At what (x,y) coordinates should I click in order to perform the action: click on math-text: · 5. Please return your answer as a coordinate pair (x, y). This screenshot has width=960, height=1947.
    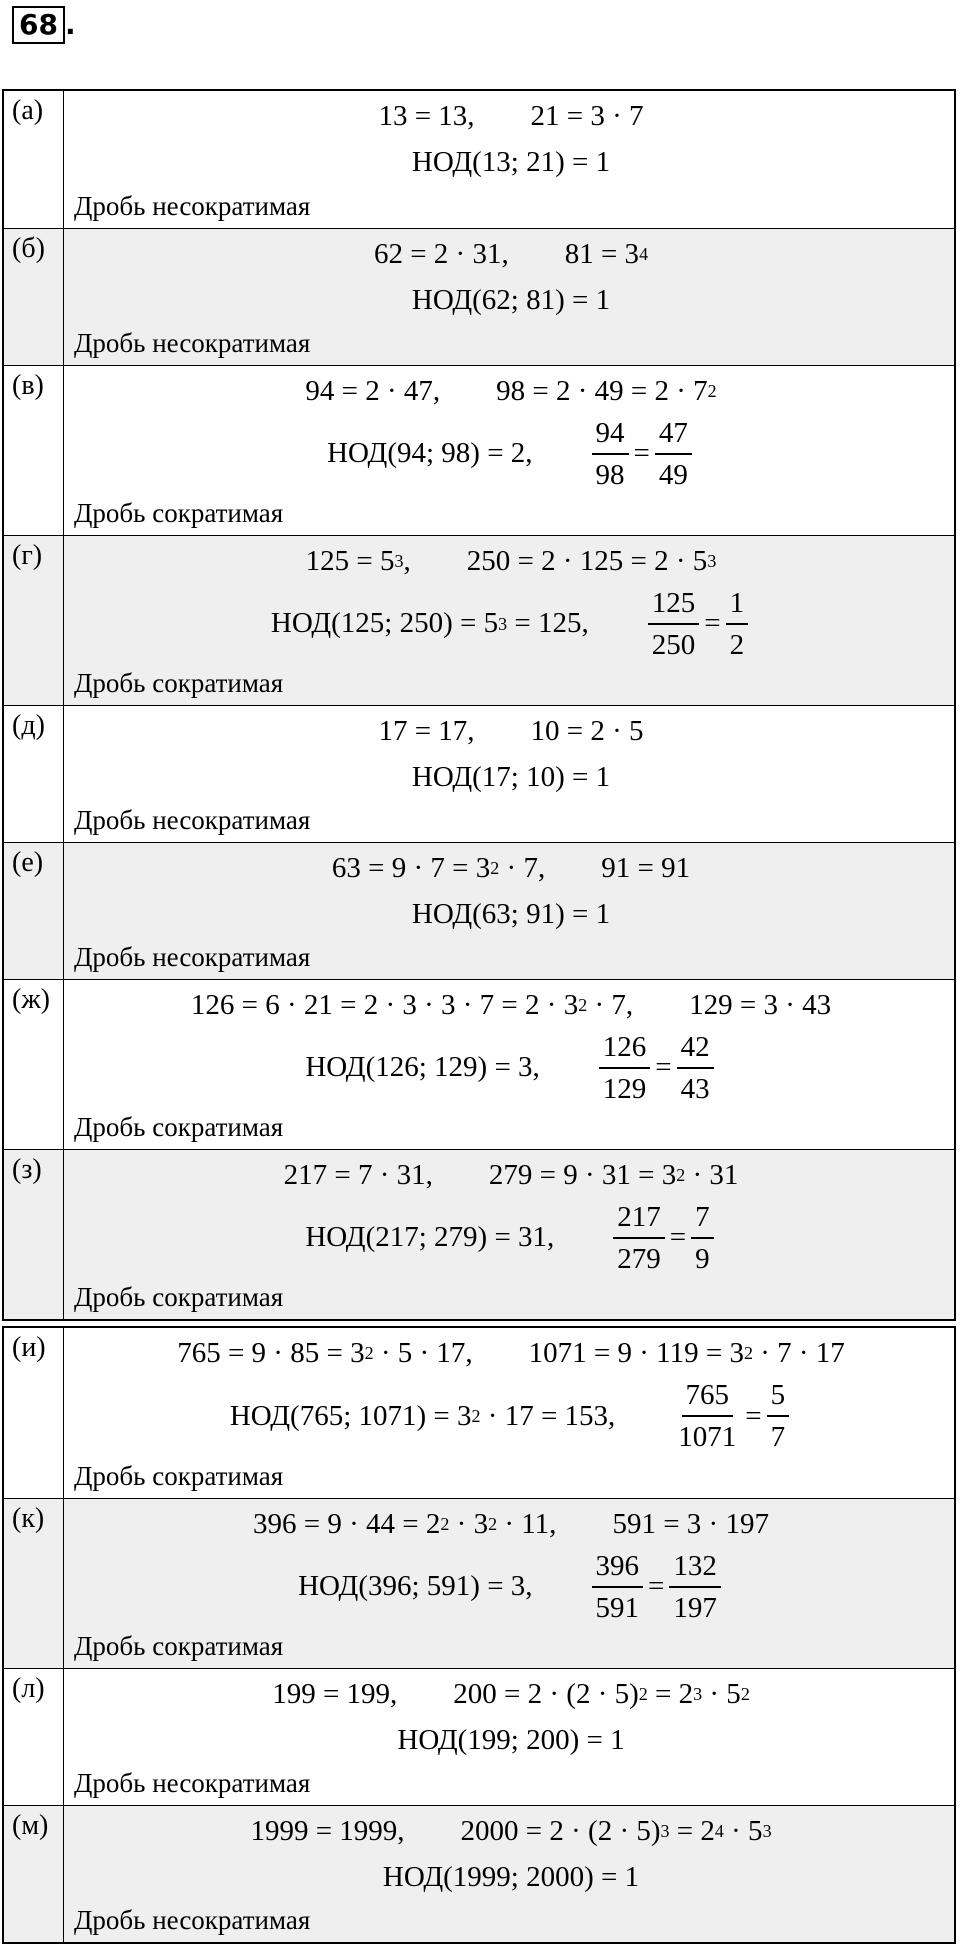
    Looking at the image, I should click on (743, 1830).